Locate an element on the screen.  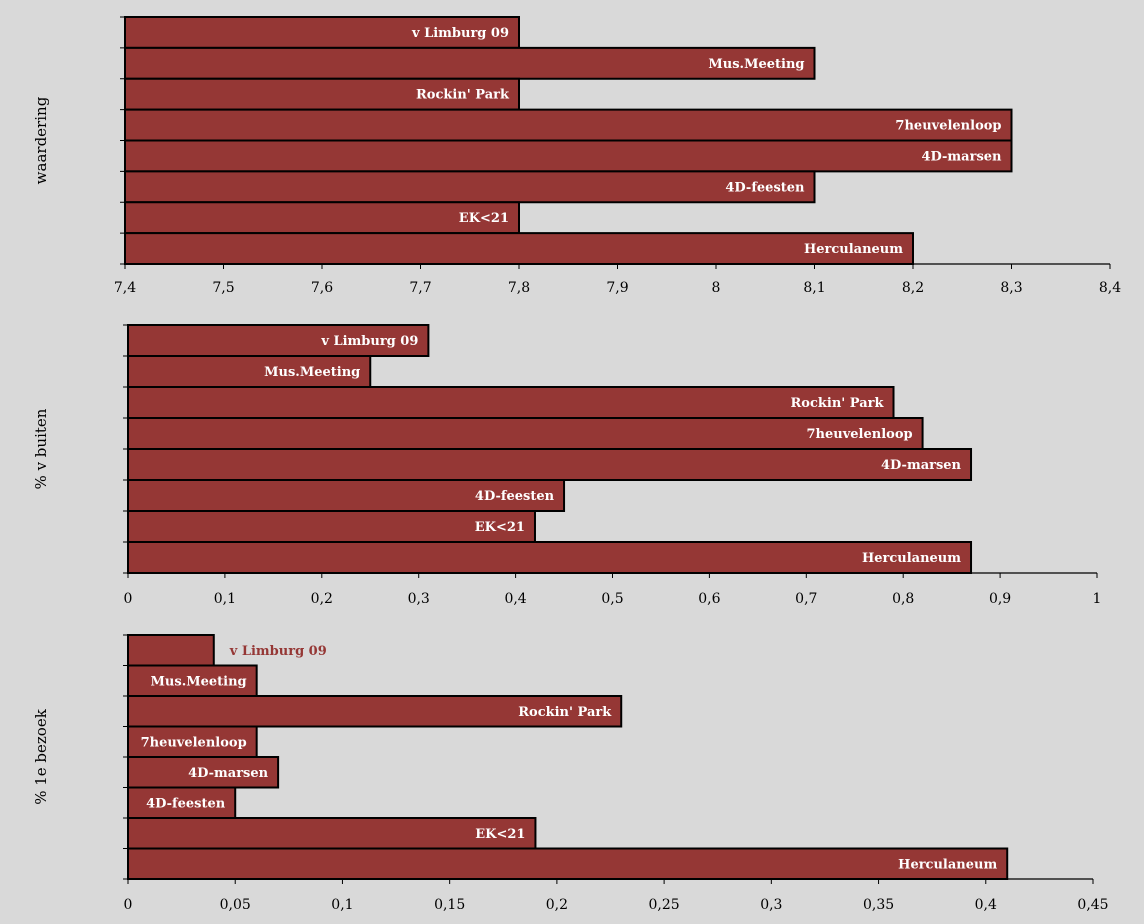
x-tick-label: 8,4 is located at coordinates (1110, 288).